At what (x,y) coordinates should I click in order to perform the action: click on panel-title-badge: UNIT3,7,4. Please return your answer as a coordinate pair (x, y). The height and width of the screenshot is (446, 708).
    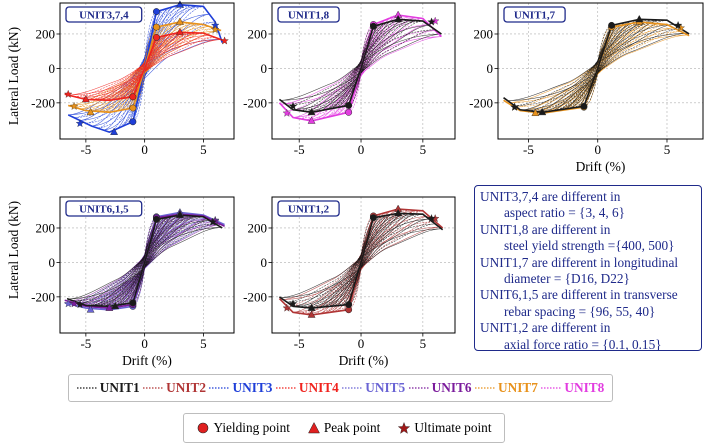
    Looking at the image, I should click on (104, 14).